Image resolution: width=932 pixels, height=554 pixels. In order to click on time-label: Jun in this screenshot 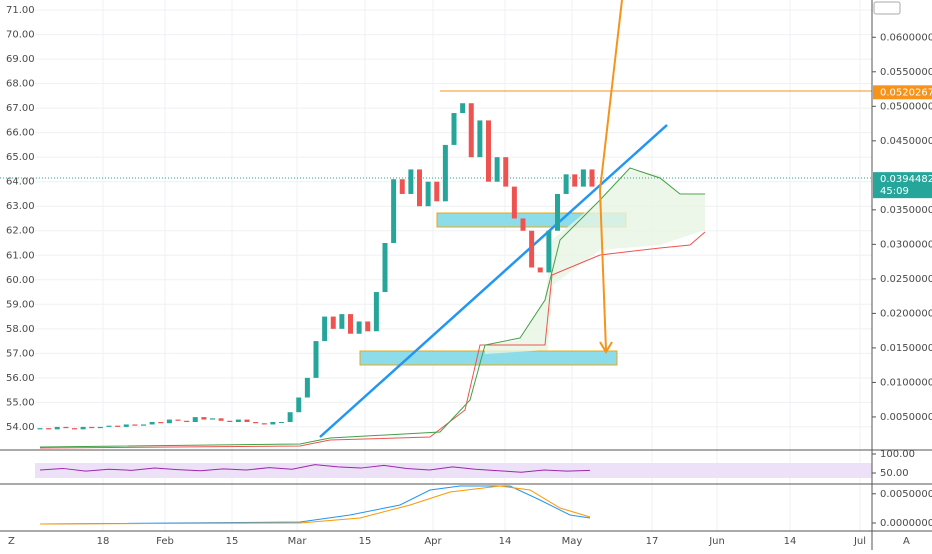, I will do `click(716, 541)`.